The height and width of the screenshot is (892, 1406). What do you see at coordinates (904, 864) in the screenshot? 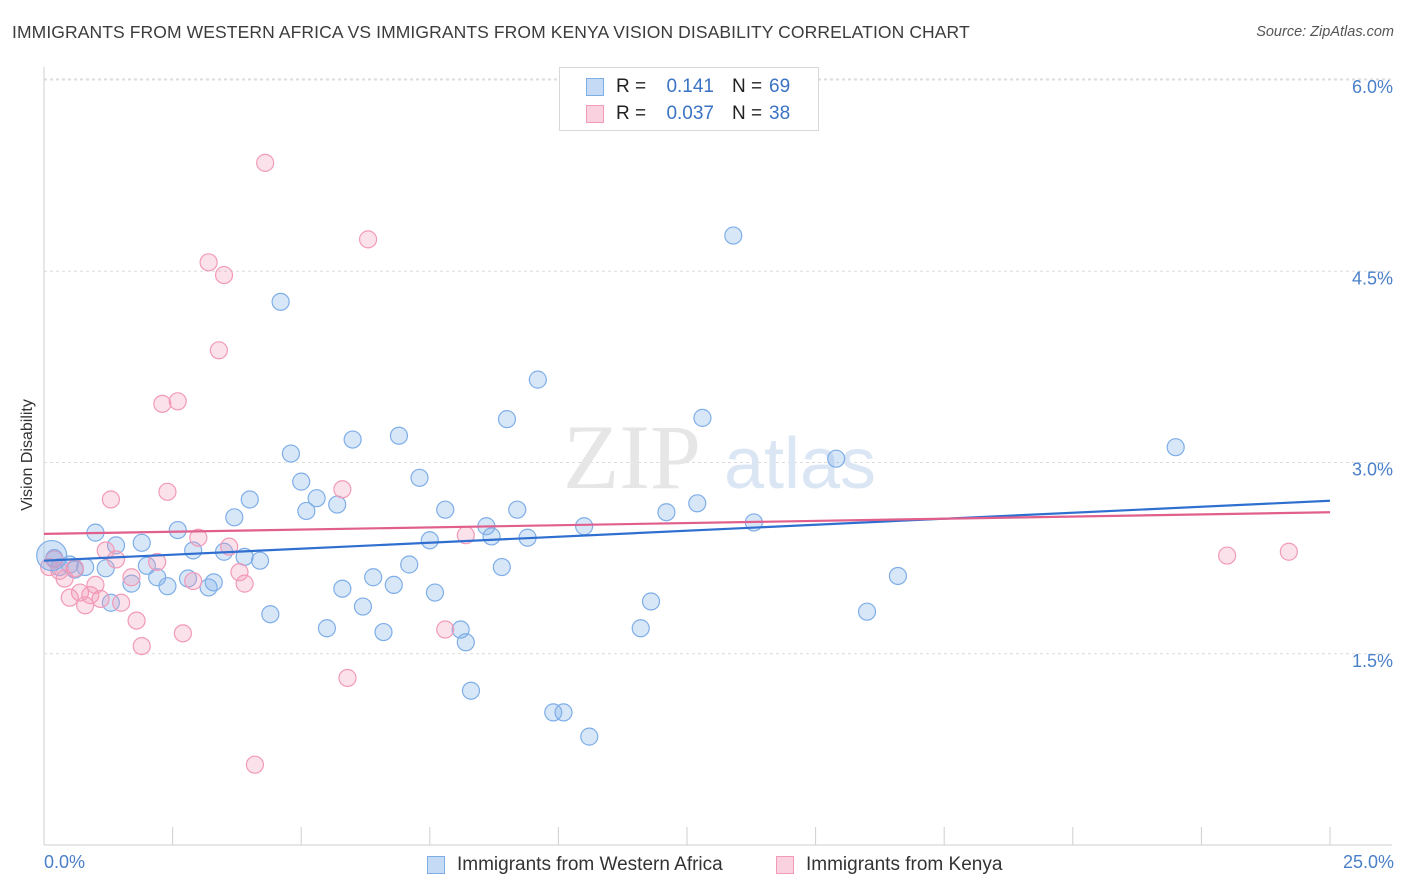
I see `series-name-kenya: Immigrants from Kenya` at bounding box center [904, 864].